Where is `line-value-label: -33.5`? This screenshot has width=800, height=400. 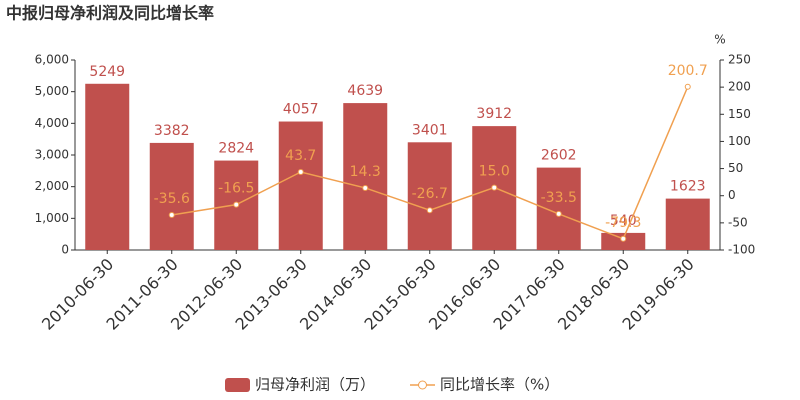
line-value-label: -33.5 is located at coordinates (559, 198).